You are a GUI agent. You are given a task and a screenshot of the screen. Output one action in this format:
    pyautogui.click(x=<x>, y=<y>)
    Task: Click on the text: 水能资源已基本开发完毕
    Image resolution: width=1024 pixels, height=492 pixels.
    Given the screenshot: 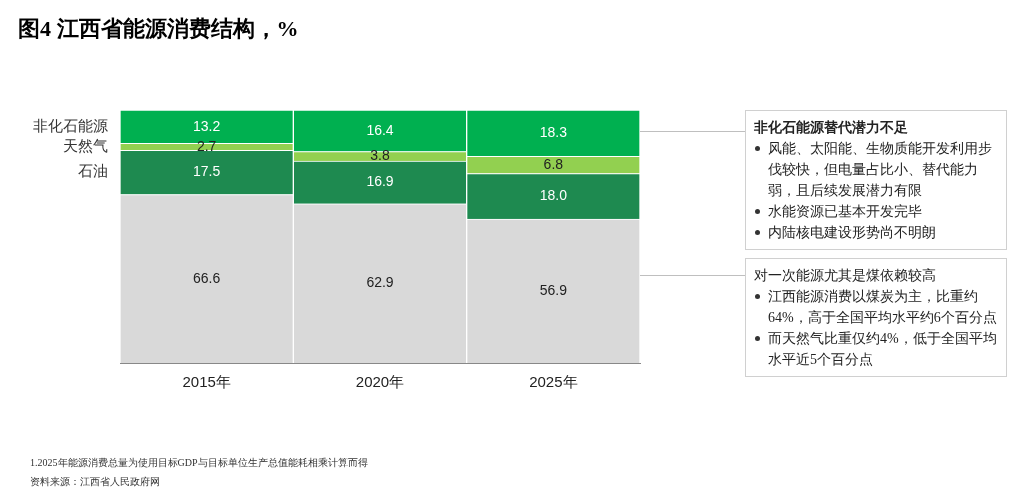 What is the action you would take?
    pyautogui.click(x=845, y=212)
    